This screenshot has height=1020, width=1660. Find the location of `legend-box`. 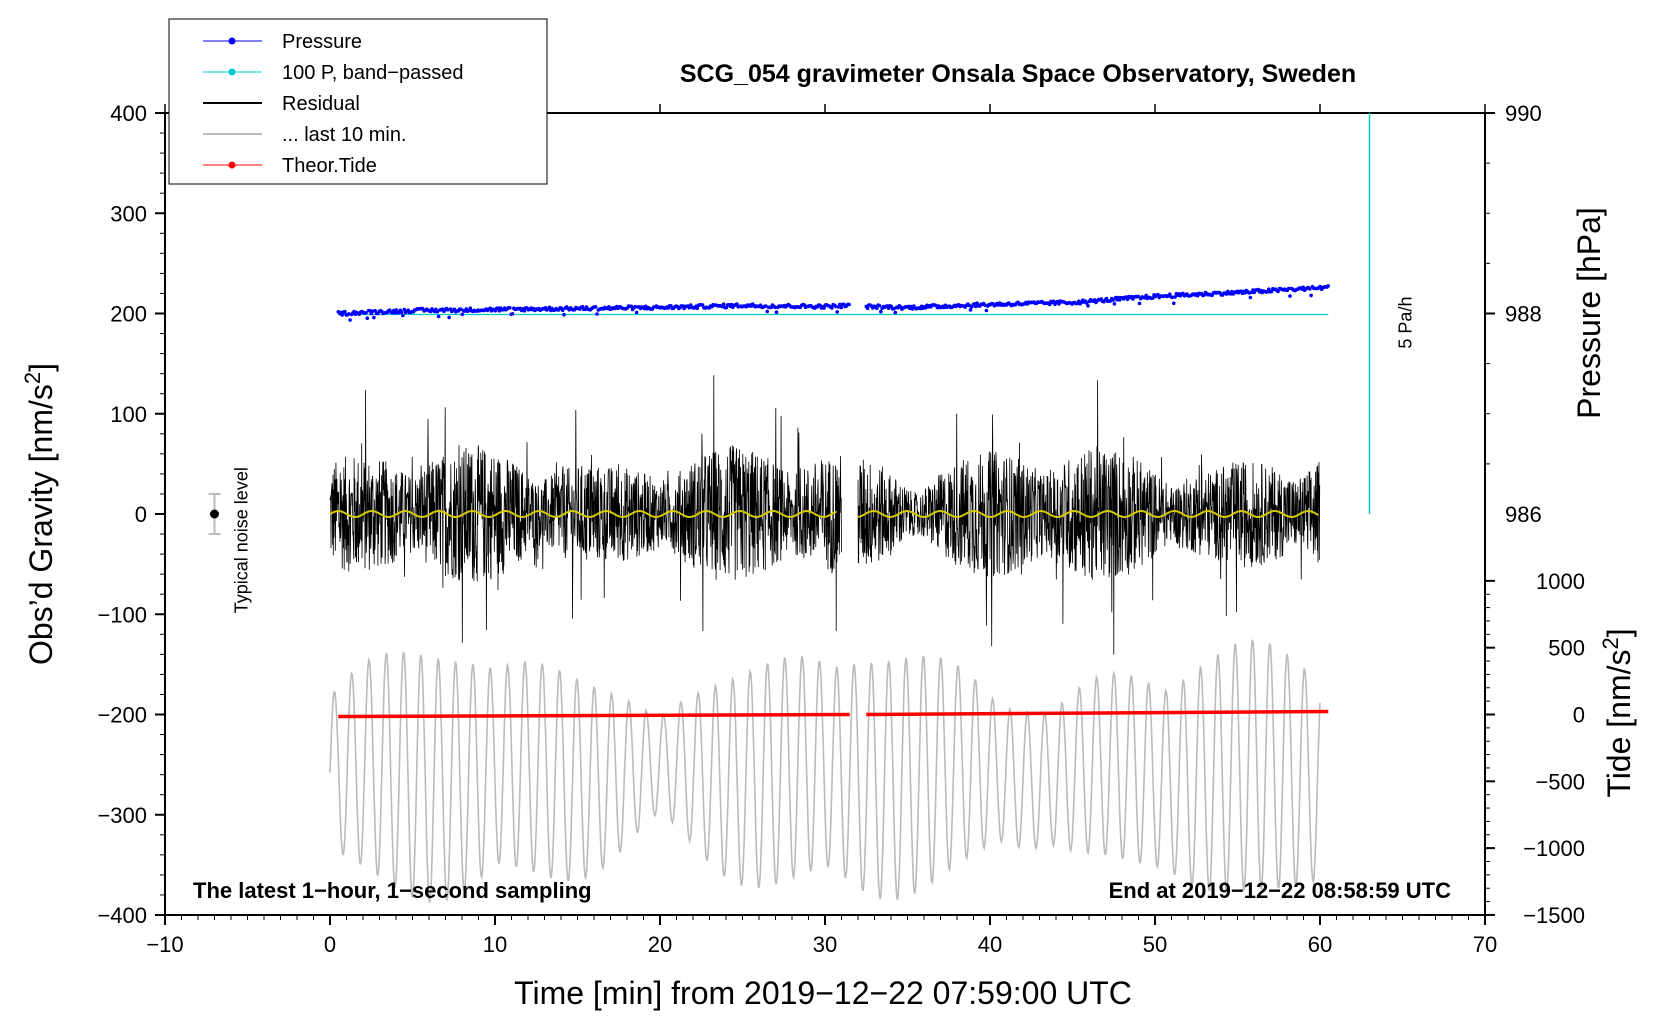

legend-box is located at coordinates (358, 101).